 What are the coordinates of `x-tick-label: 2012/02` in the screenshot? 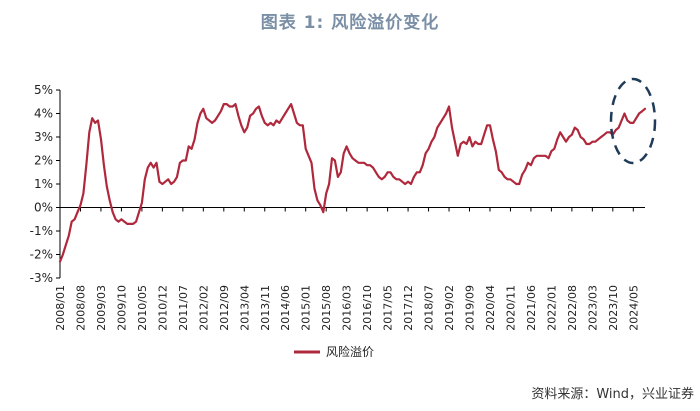 It's located at (203, 308).